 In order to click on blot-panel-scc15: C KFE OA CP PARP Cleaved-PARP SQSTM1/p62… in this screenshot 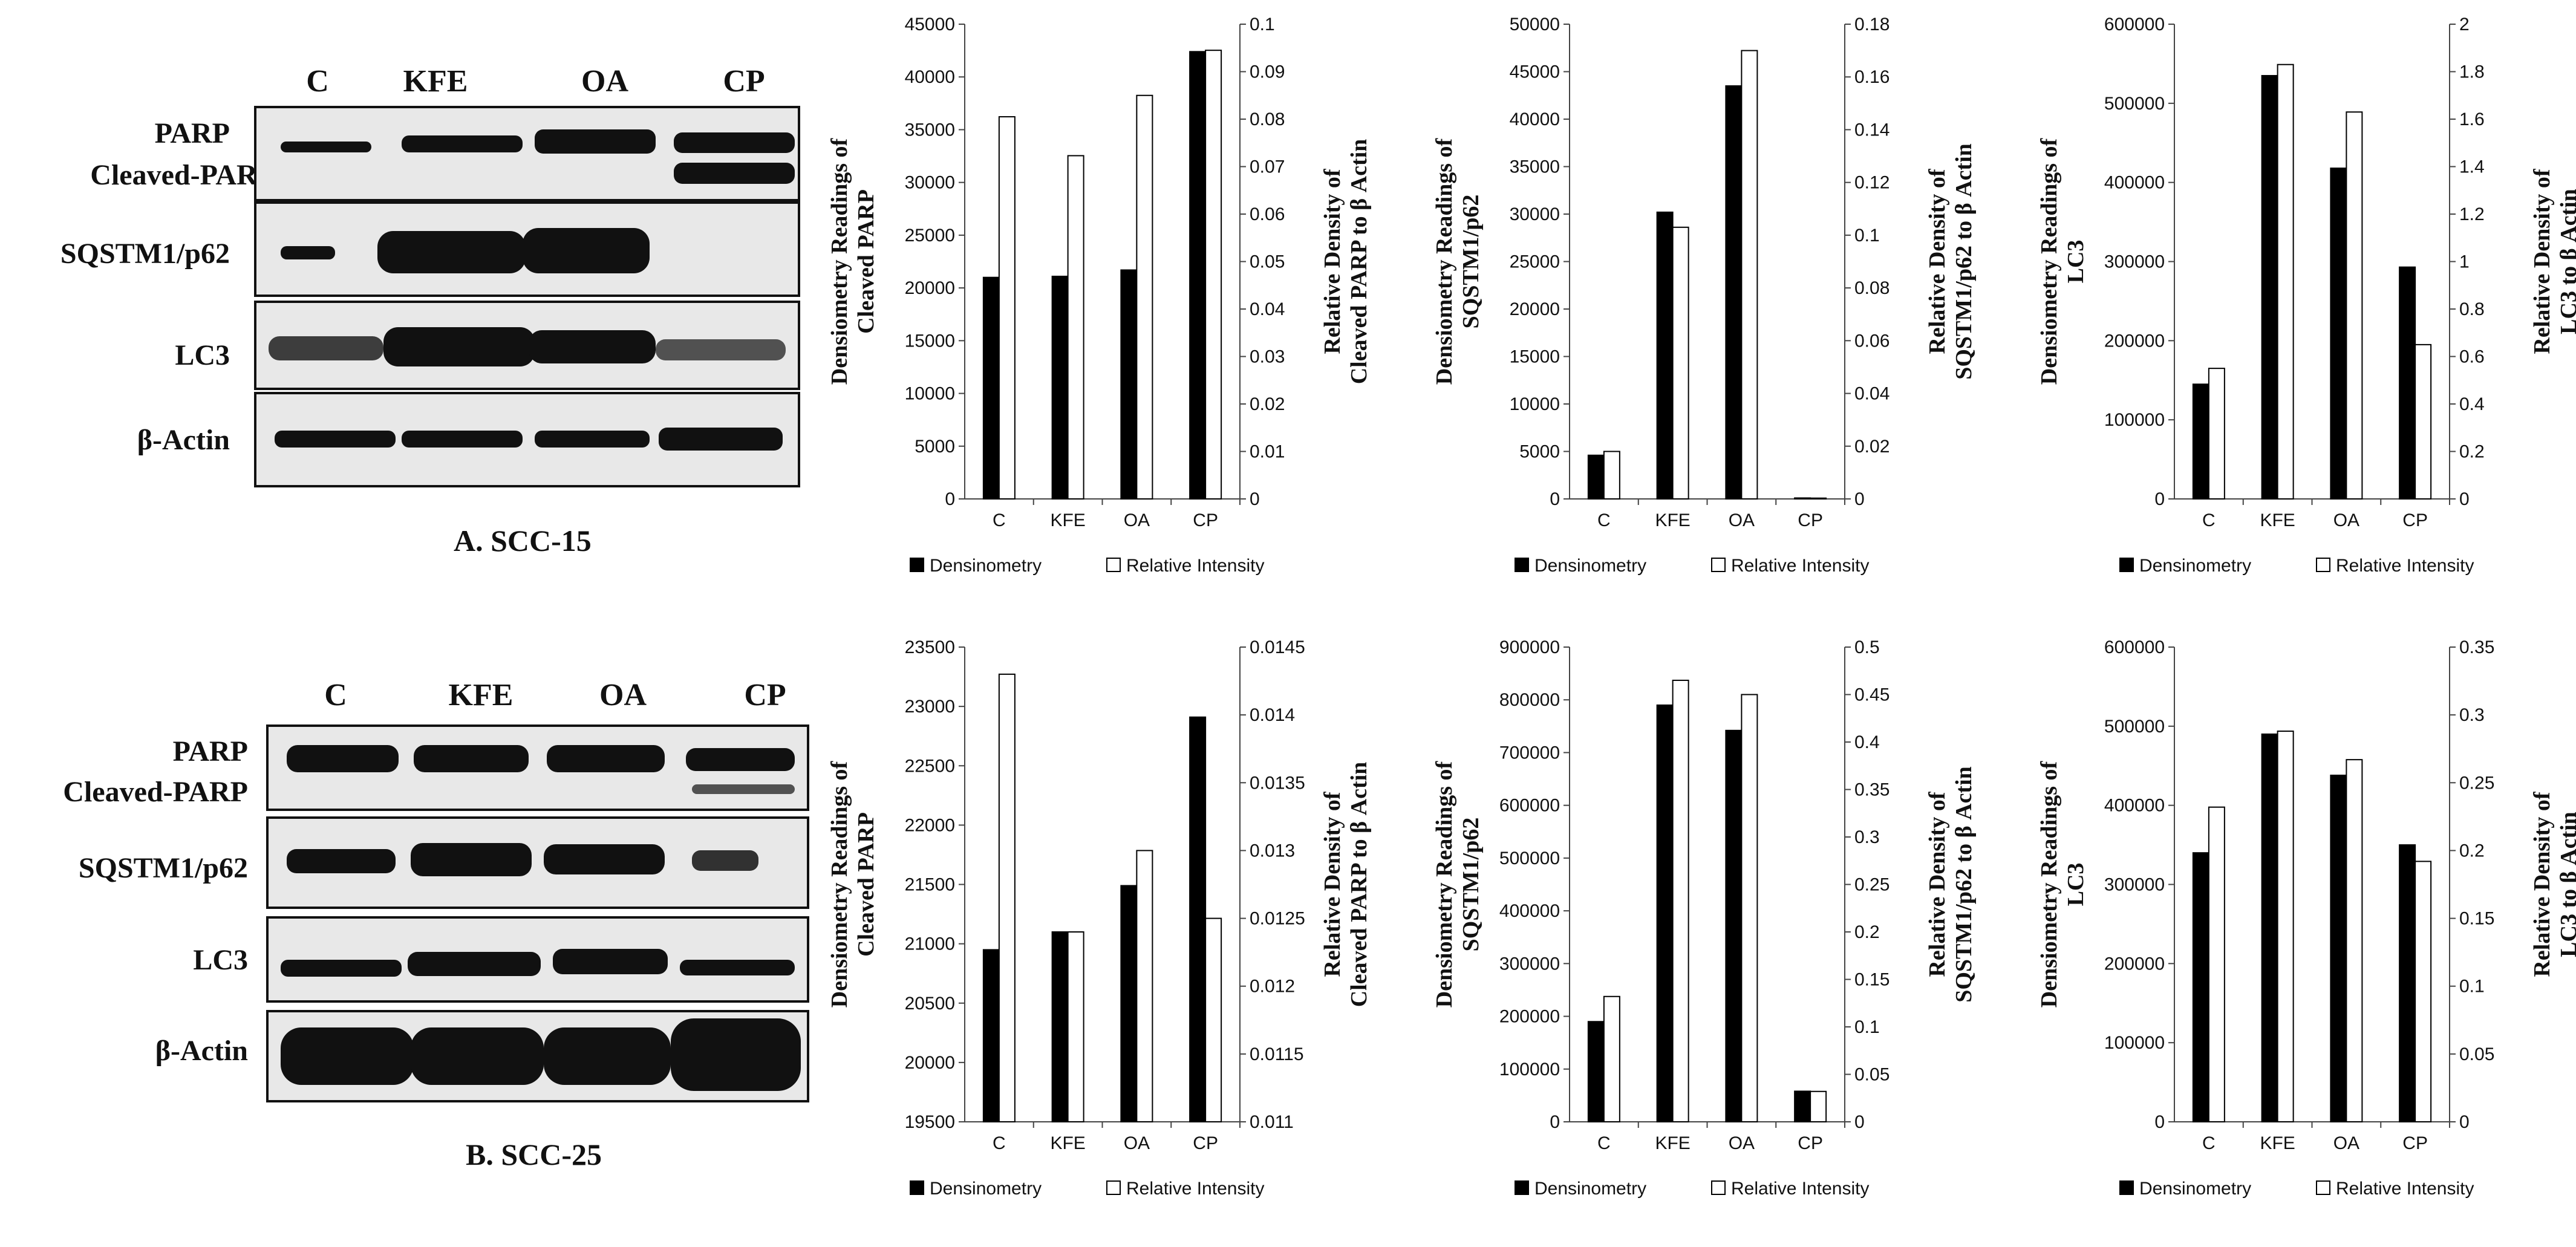, I will do `click(405, 290)`.